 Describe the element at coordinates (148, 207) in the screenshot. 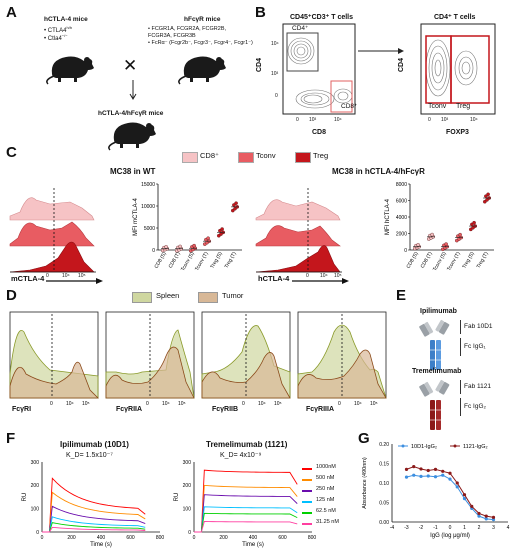

I see `c-left-ytick-label: 10000` at that location.